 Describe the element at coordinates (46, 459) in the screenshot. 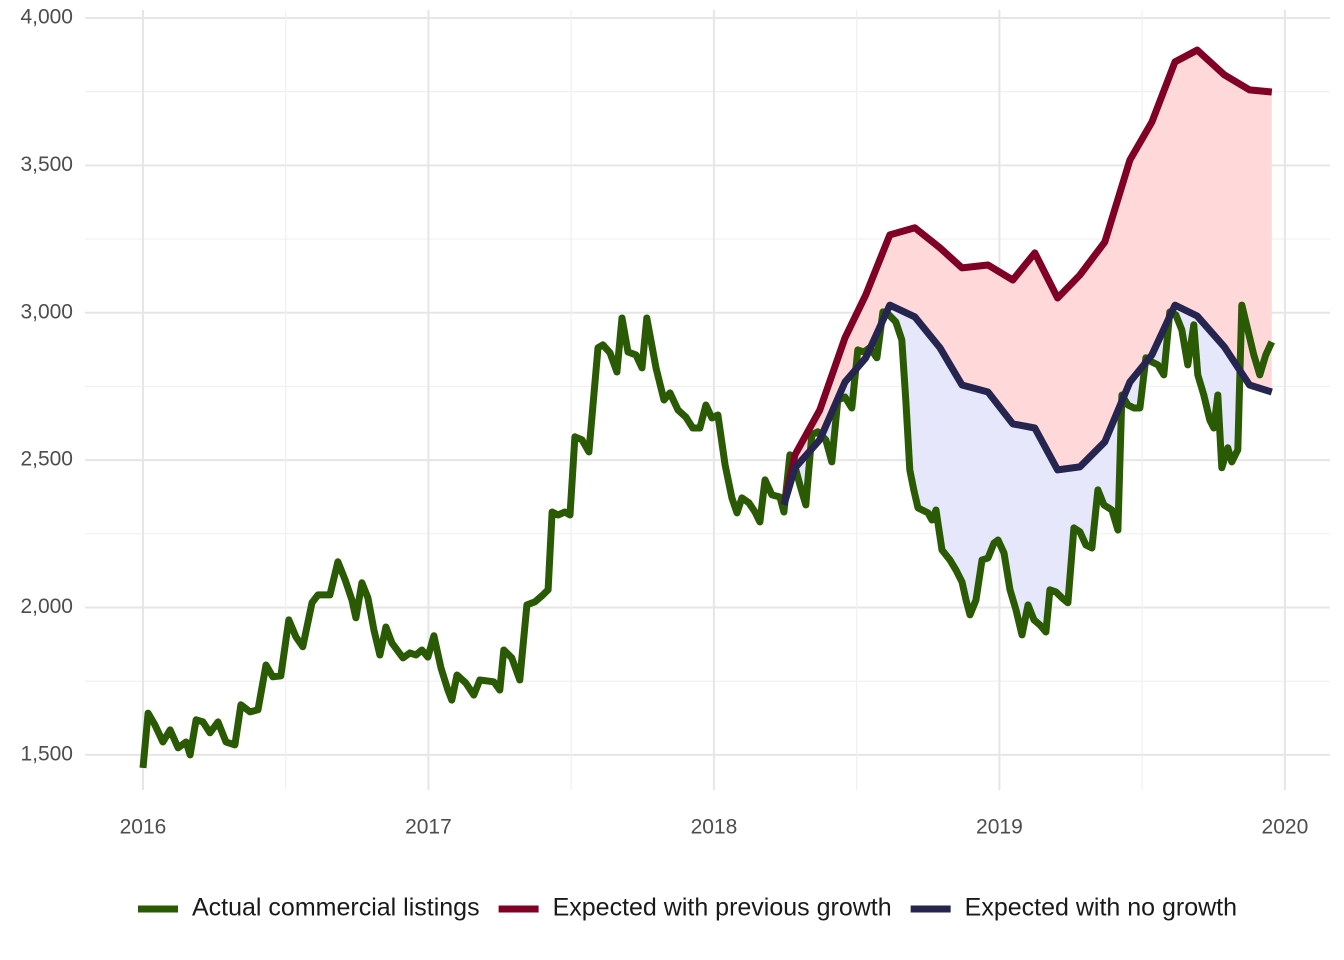

I see `y-tick-label: 2,500` at that location.